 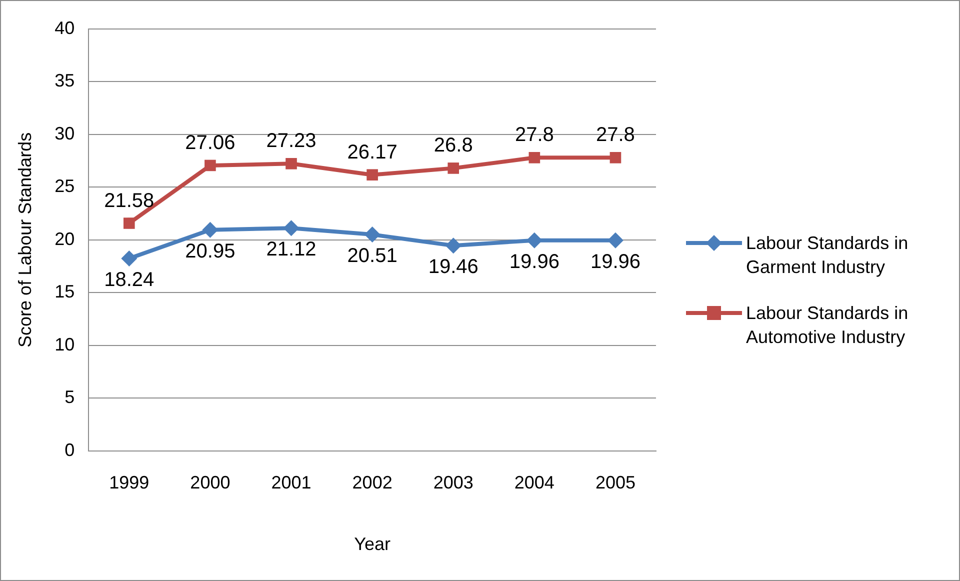 I want to click on y-tick-label: 20, so click(x=64, y=238).